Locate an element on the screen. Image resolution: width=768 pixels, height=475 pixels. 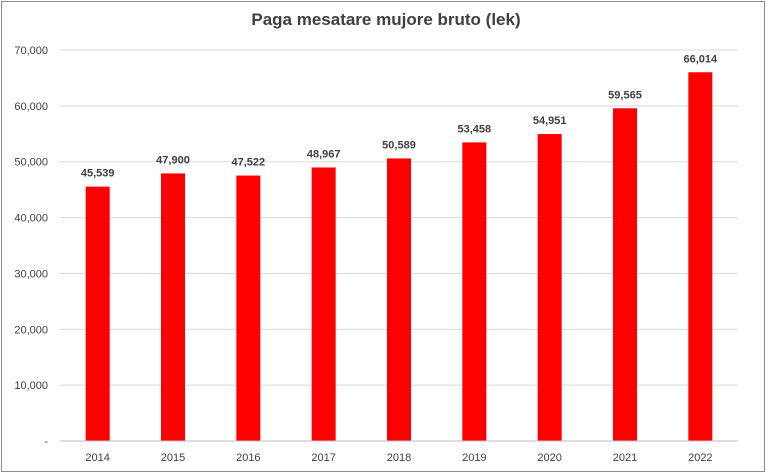
y-tick-label: 10,000 is located at coordinates (31, 386).